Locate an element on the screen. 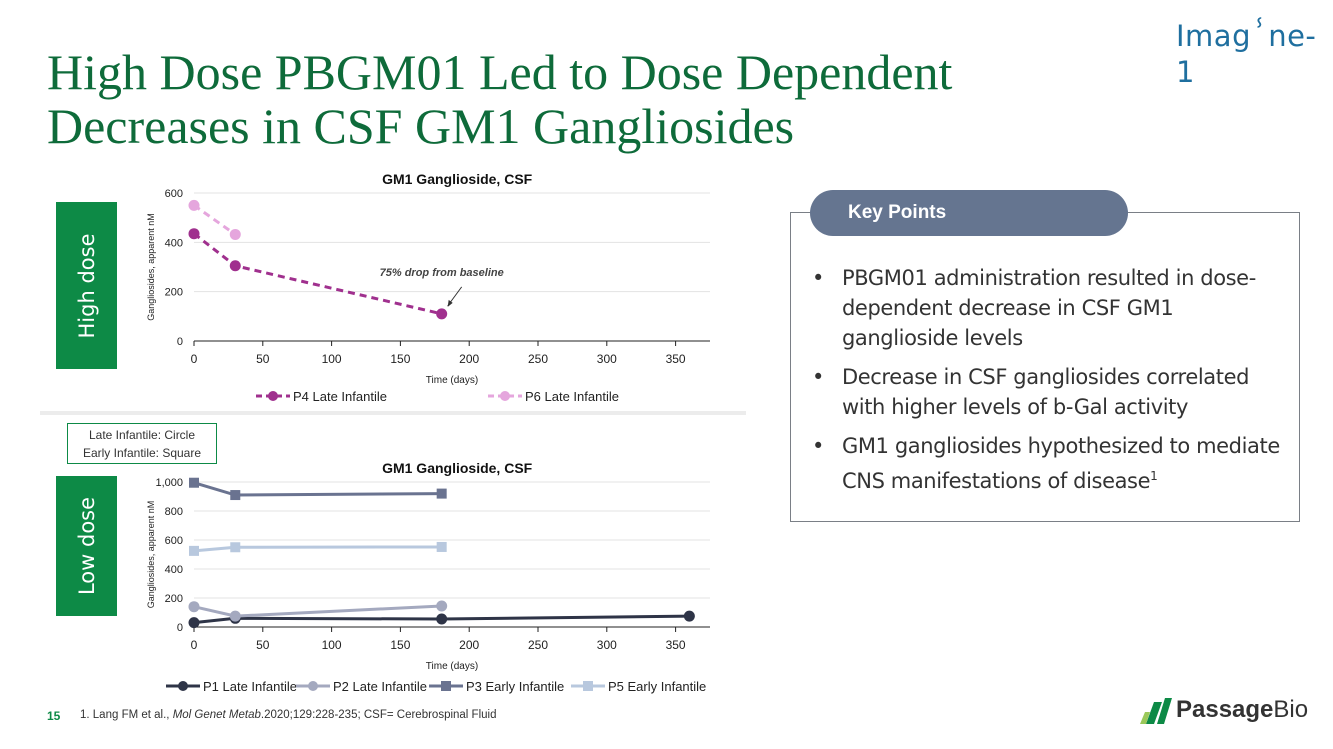  high-dose-title: GM1 Ganglioside, CSF is located at coordinates (457, 179).